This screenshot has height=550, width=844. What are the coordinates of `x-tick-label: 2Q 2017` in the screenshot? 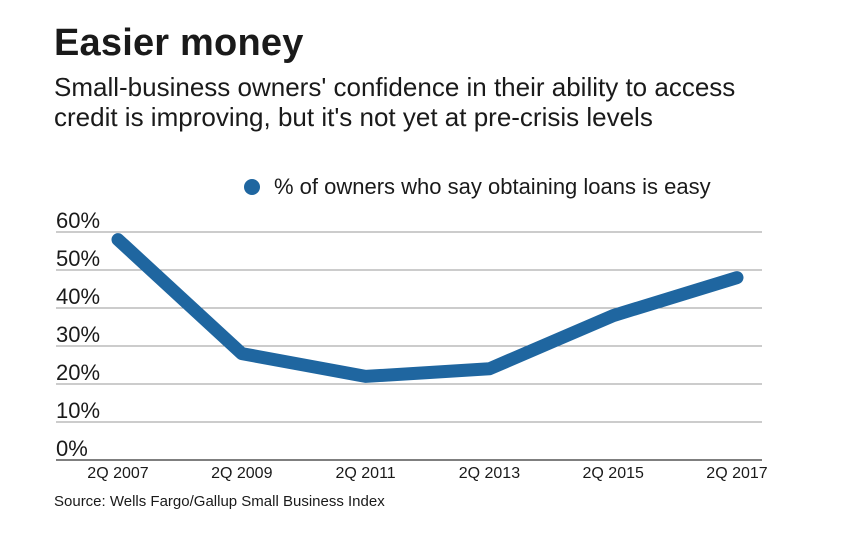 It's located at (736, 473).